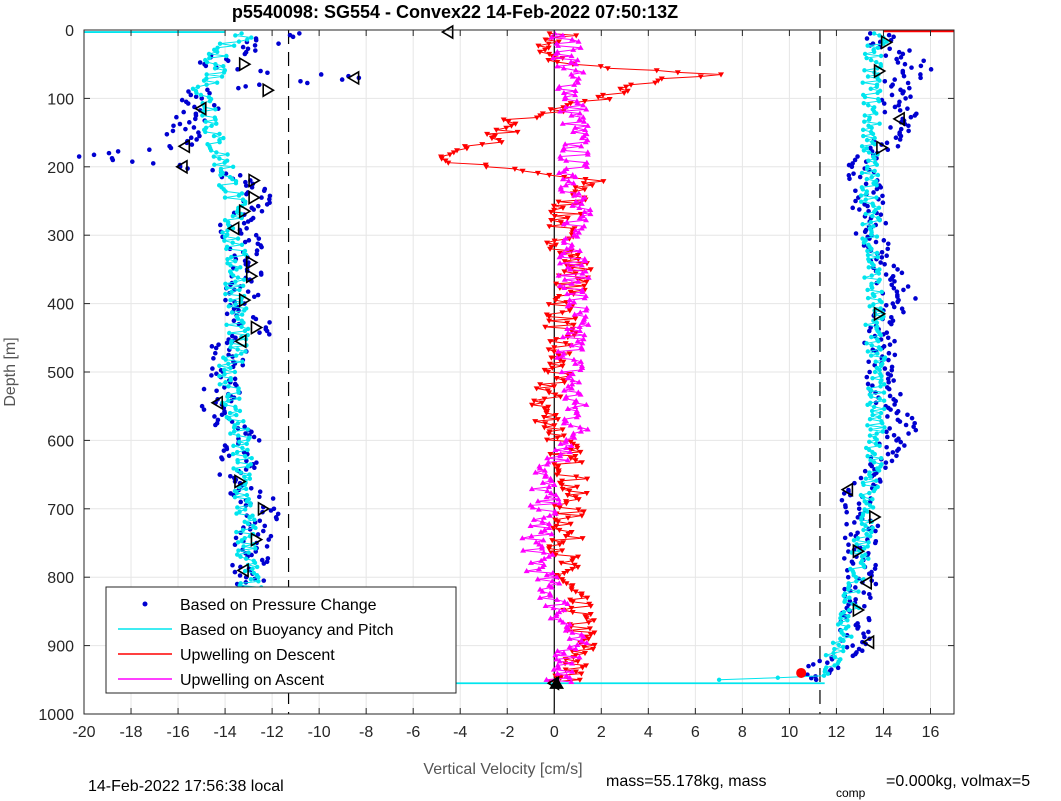 The width and height of the screenshot is (1061, 801). Describe the element at coordinates (319, 732) in the screenshot. I see `x-tick-label: -10` at that location.